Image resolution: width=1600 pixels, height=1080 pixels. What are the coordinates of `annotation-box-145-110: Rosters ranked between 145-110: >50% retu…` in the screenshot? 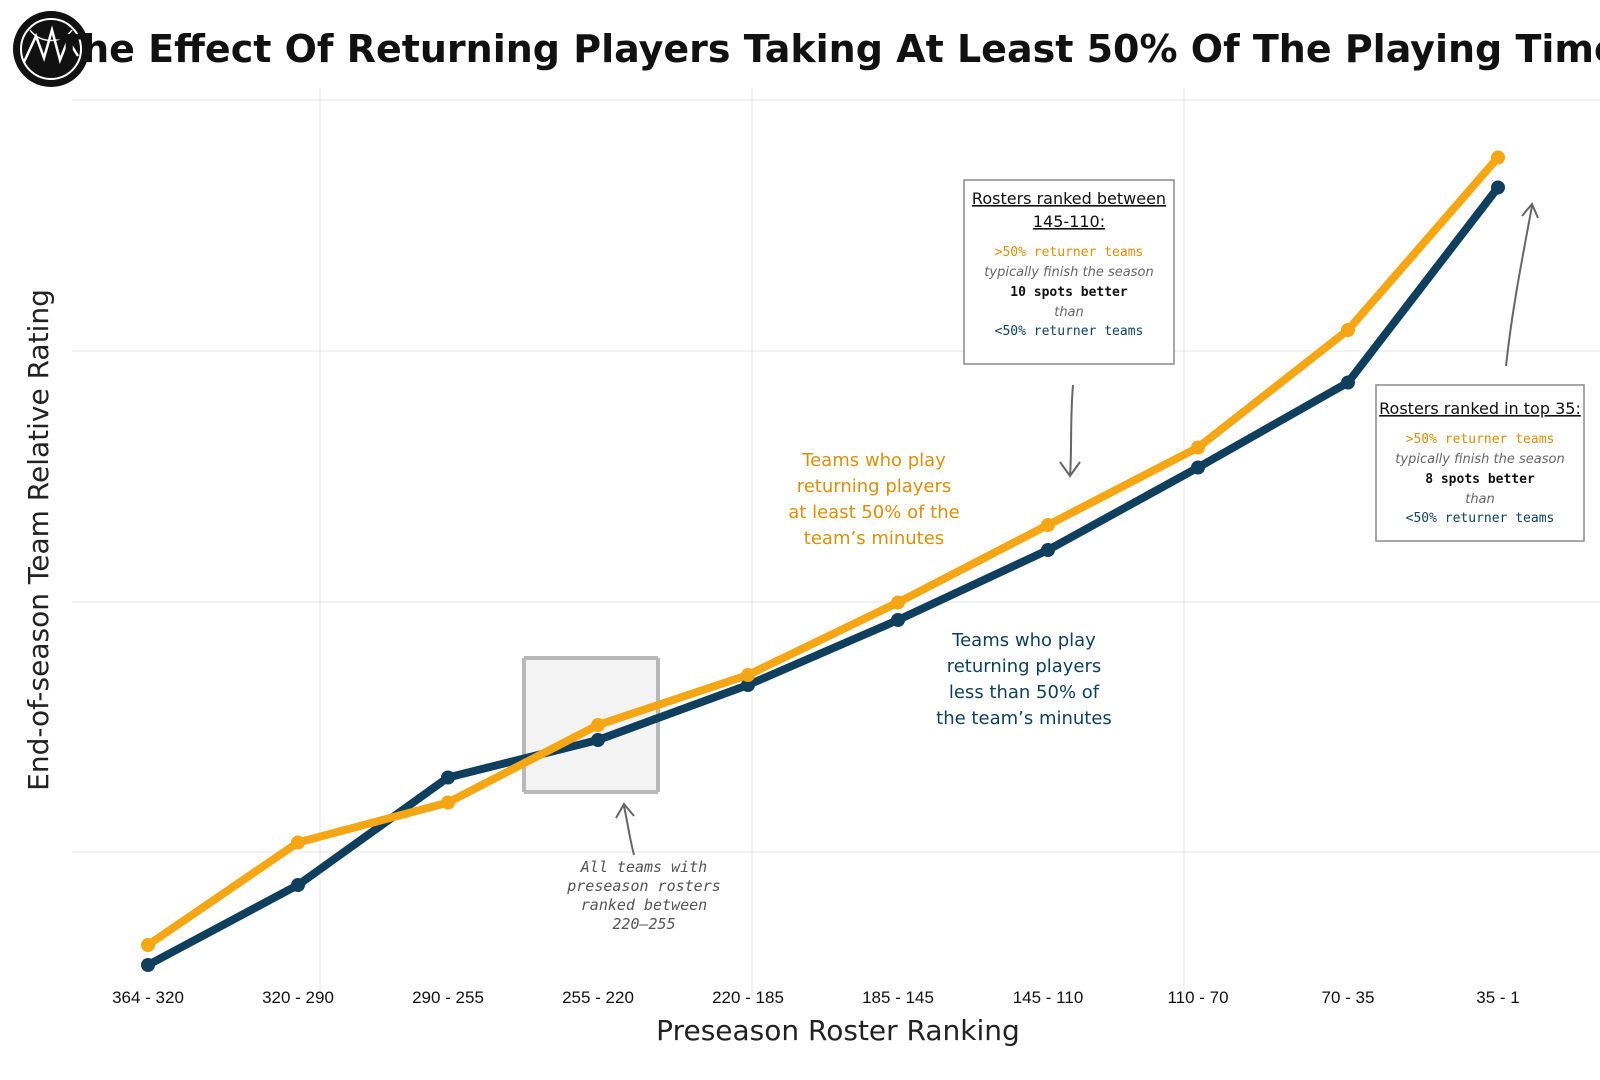 It's located at (1069, 272).